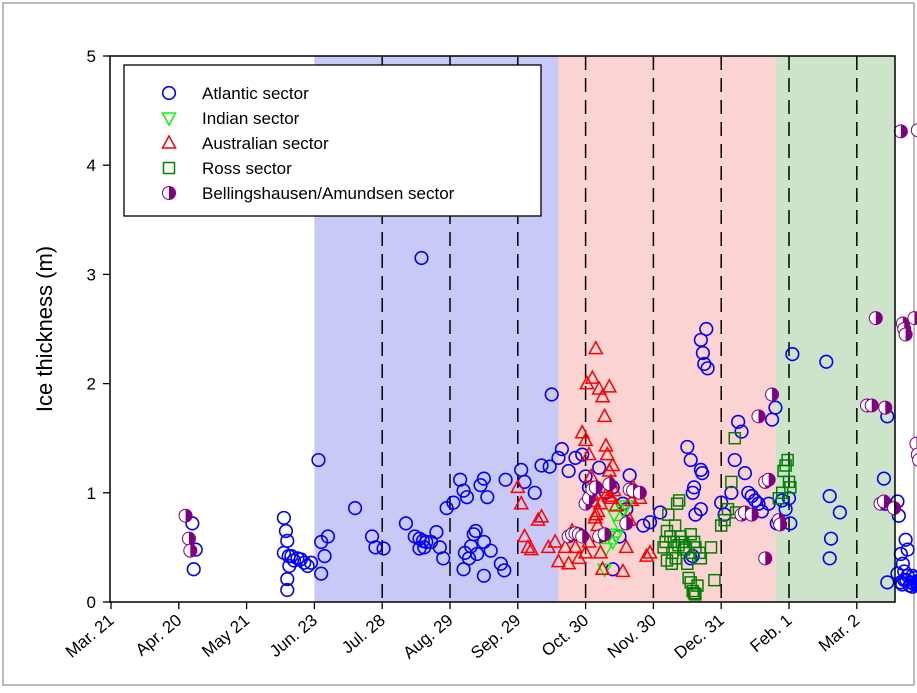 This screenshot has height=693, width=917. I want to click on y-tick-label: 1, so click(91, 493).